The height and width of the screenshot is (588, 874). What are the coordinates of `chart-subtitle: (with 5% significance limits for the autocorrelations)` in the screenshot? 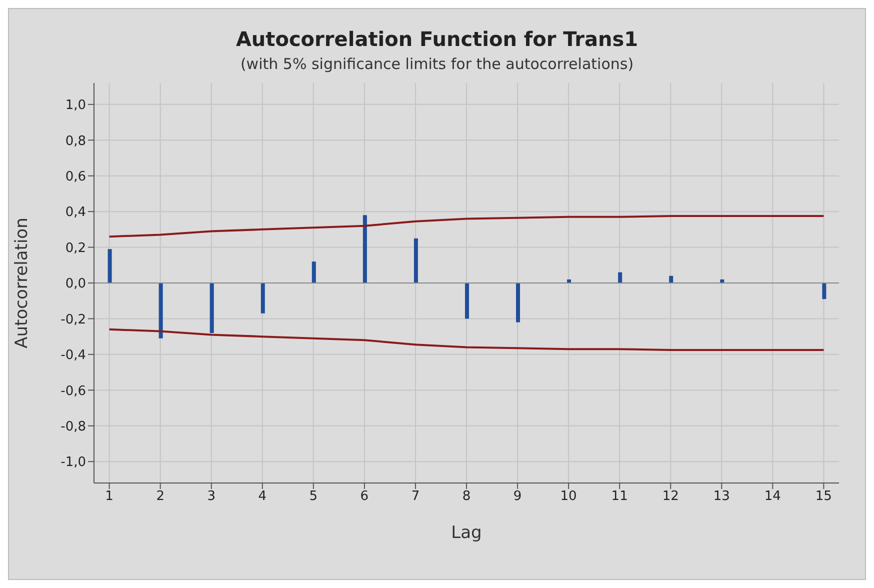 It's located at (437, 64).